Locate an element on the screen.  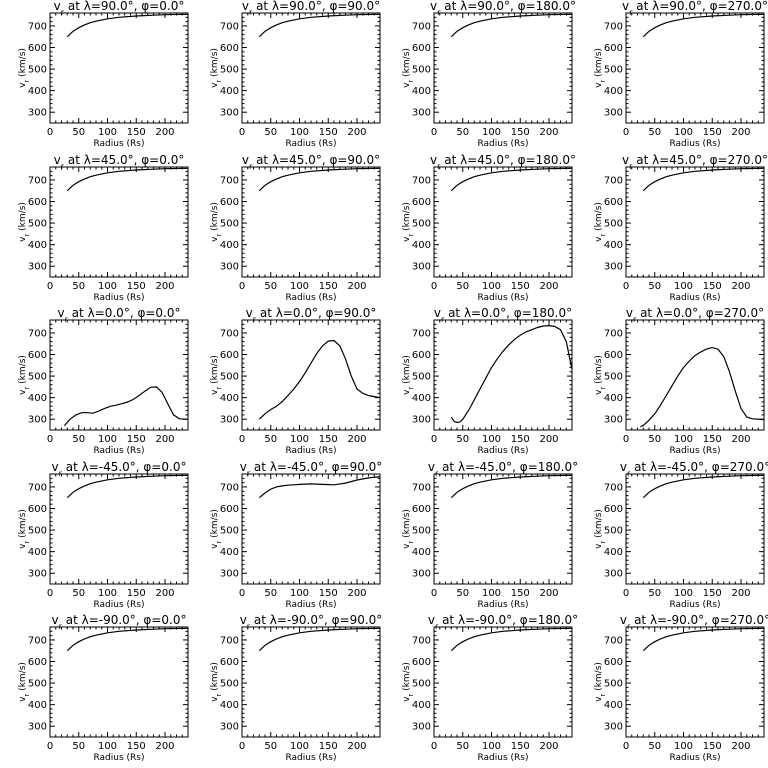
panel-title: vr at λ=-45.0°, φ=180.0° is located at coordinates (503, 469).